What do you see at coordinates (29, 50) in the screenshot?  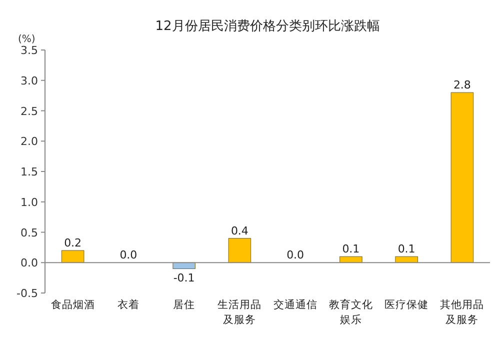 I see `y-tick-label: 3.5` at bounding box center [29, 50].